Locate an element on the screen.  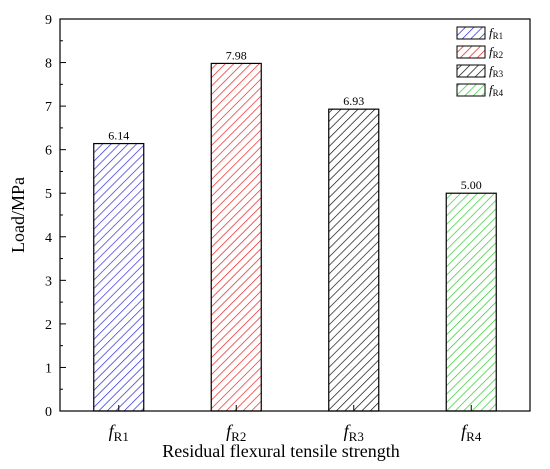
legend-item-r2: fR2 is located at coordinates (479, 52).